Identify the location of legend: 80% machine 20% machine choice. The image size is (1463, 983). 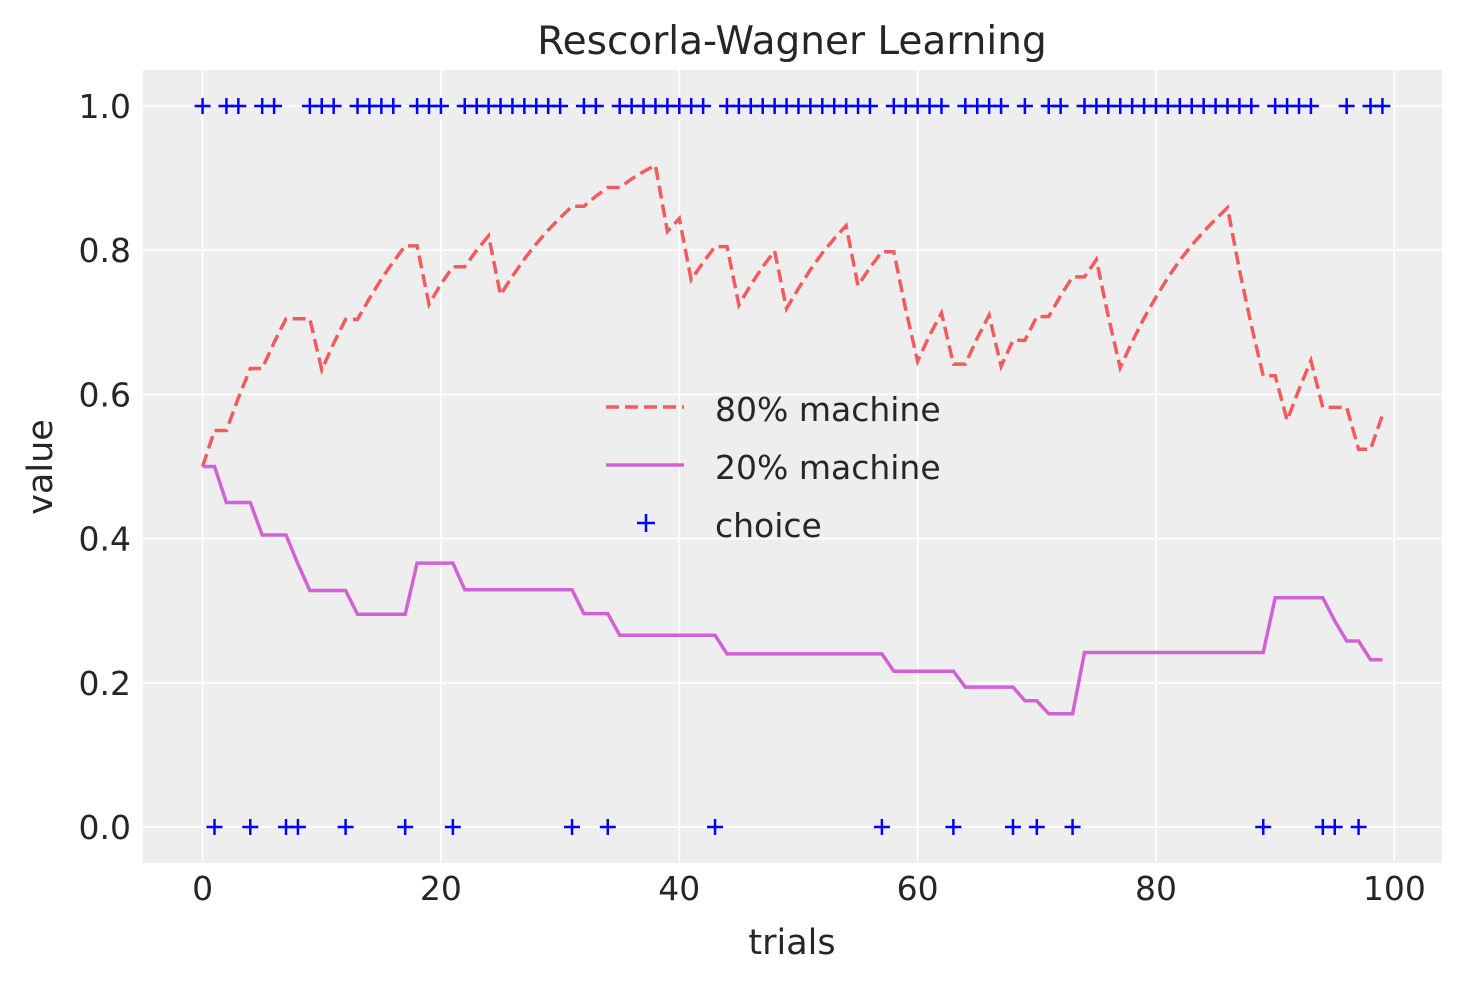
(773, 467).